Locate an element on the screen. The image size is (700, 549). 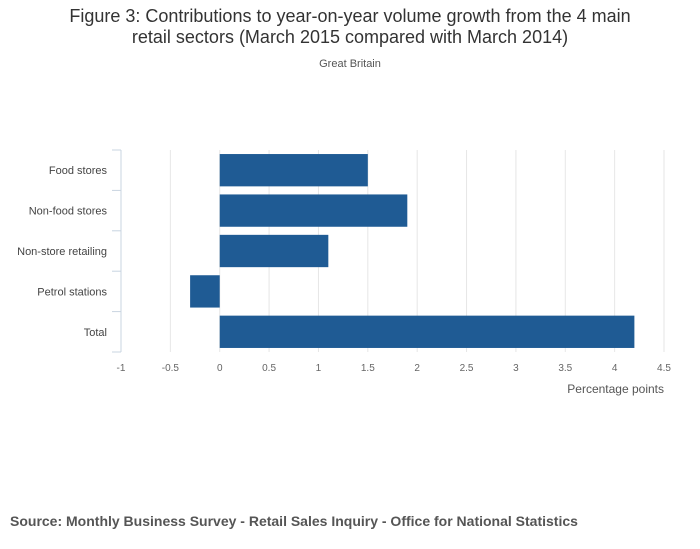
chart-subtitle: Great Britain is located at coordinates (350, 64).